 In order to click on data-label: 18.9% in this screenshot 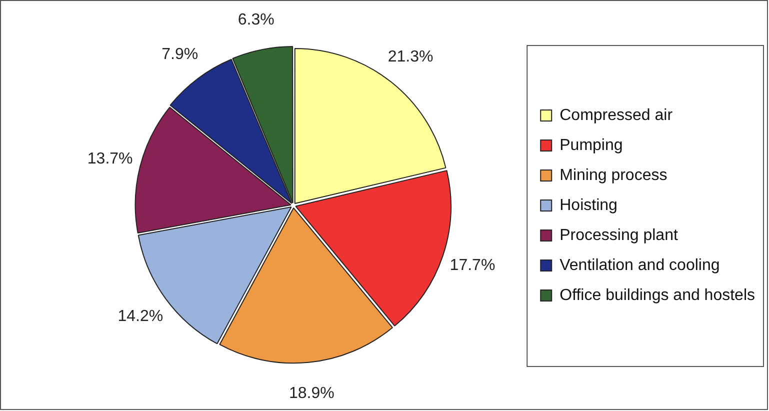, I will do `click(311, 393)`.